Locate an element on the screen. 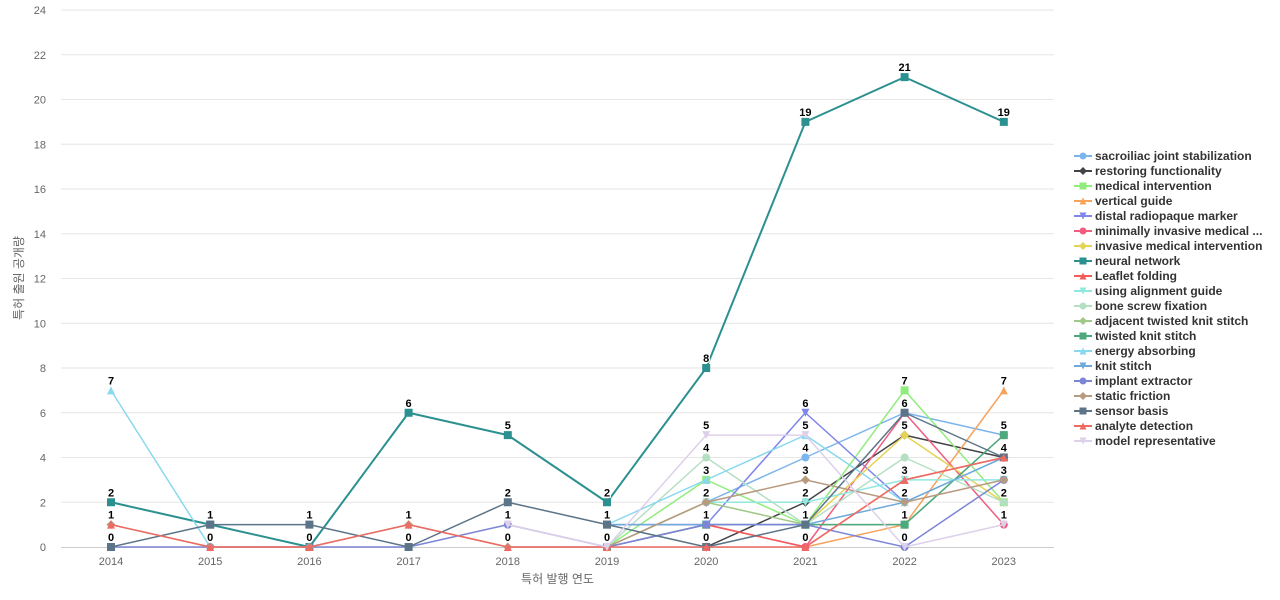 This screenshot has width=1280, height=600. data-label: 7 is located at coordinates (1004, 381).